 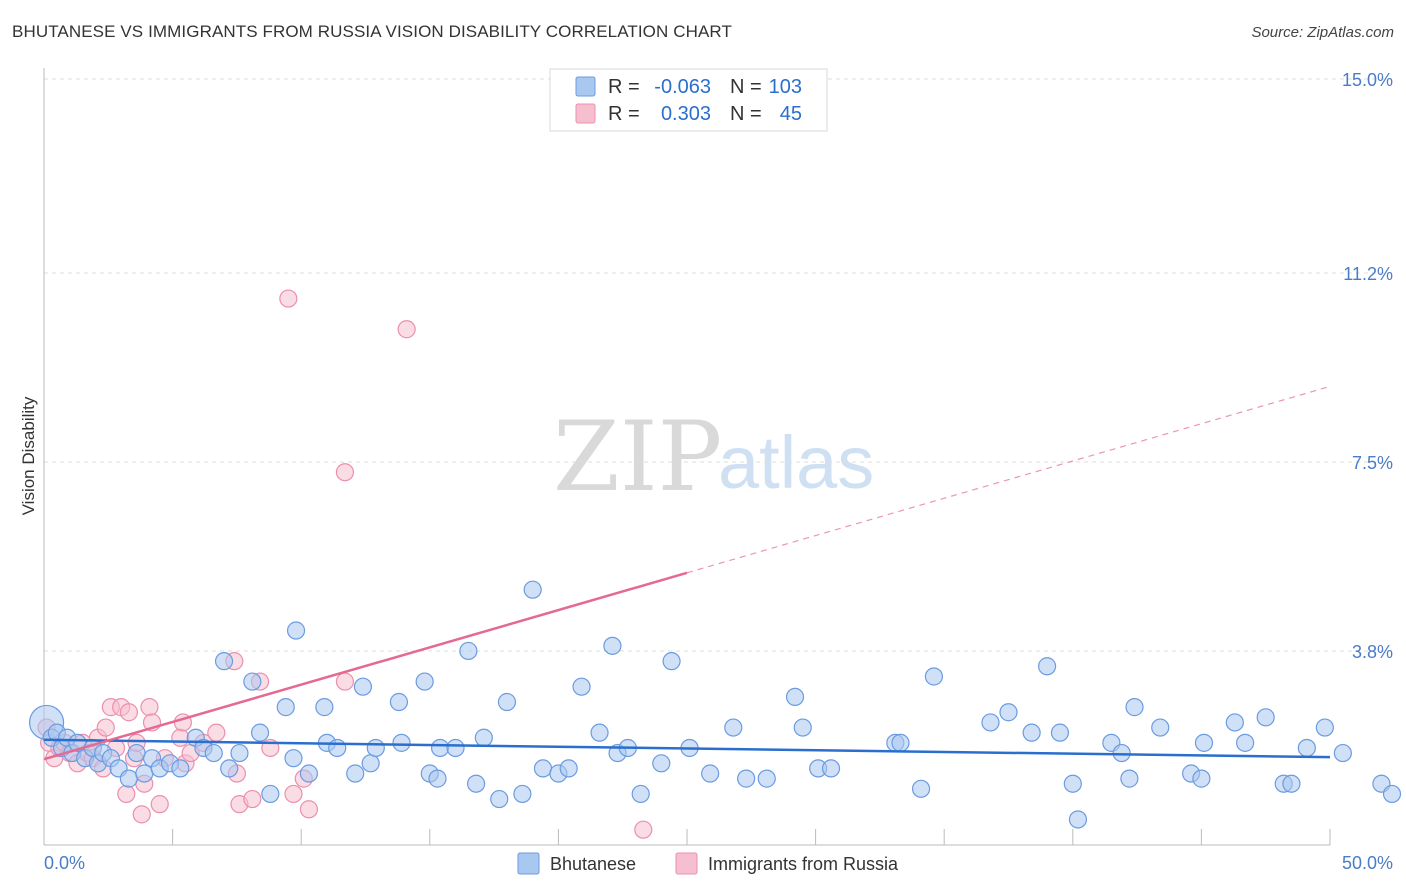 What do you see at coordinates (746, 114) in the screenshot?
I see `legend-n-label-2: N =` at bounding box center [746, 114].